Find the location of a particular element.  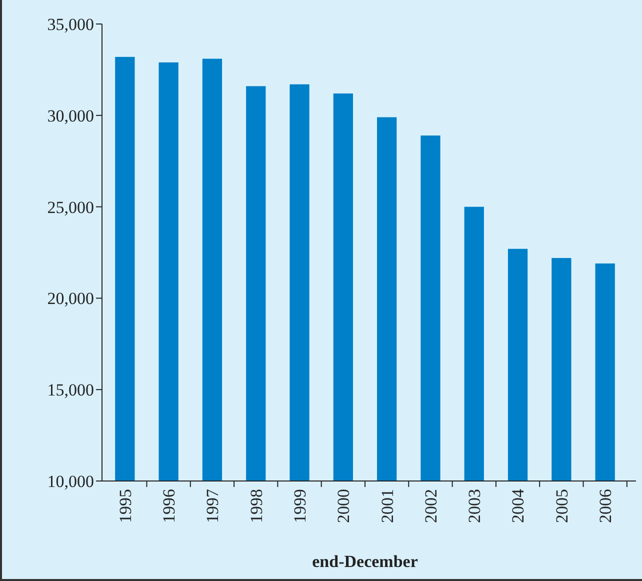

x-tick-label: 2005 is located at coordinates (562, 506).